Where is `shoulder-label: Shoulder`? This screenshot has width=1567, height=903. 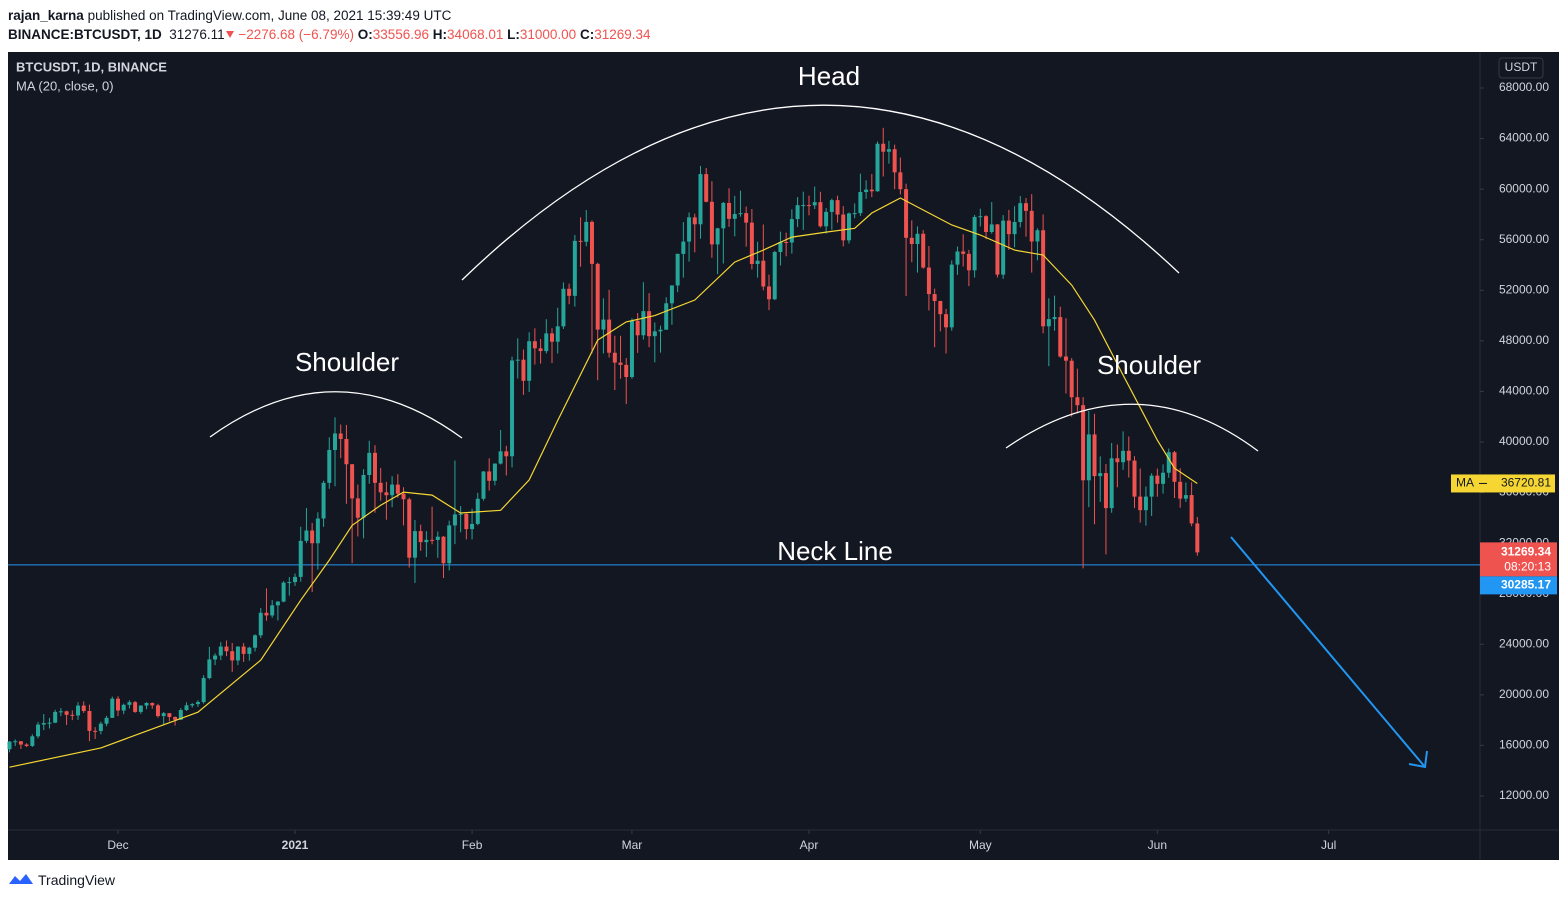 shoulder-label: Shoulder is located at coordinates (1149, 365).